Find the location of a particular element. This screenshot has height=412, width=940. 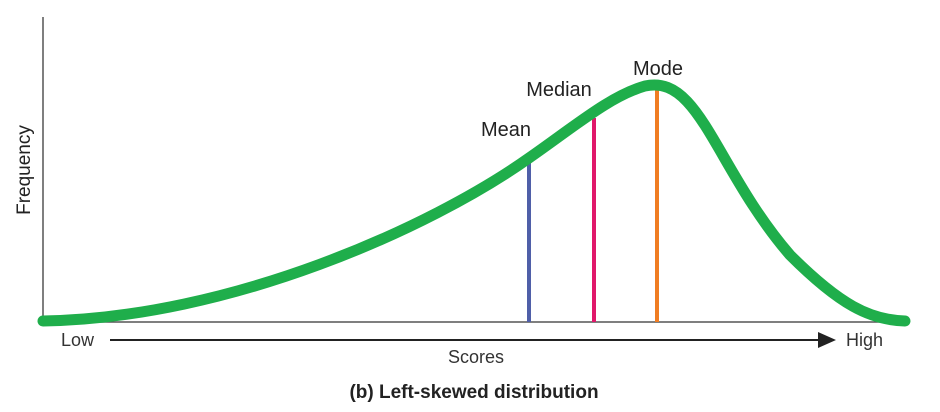

median-label: Median is located at coordinates (559, 90).